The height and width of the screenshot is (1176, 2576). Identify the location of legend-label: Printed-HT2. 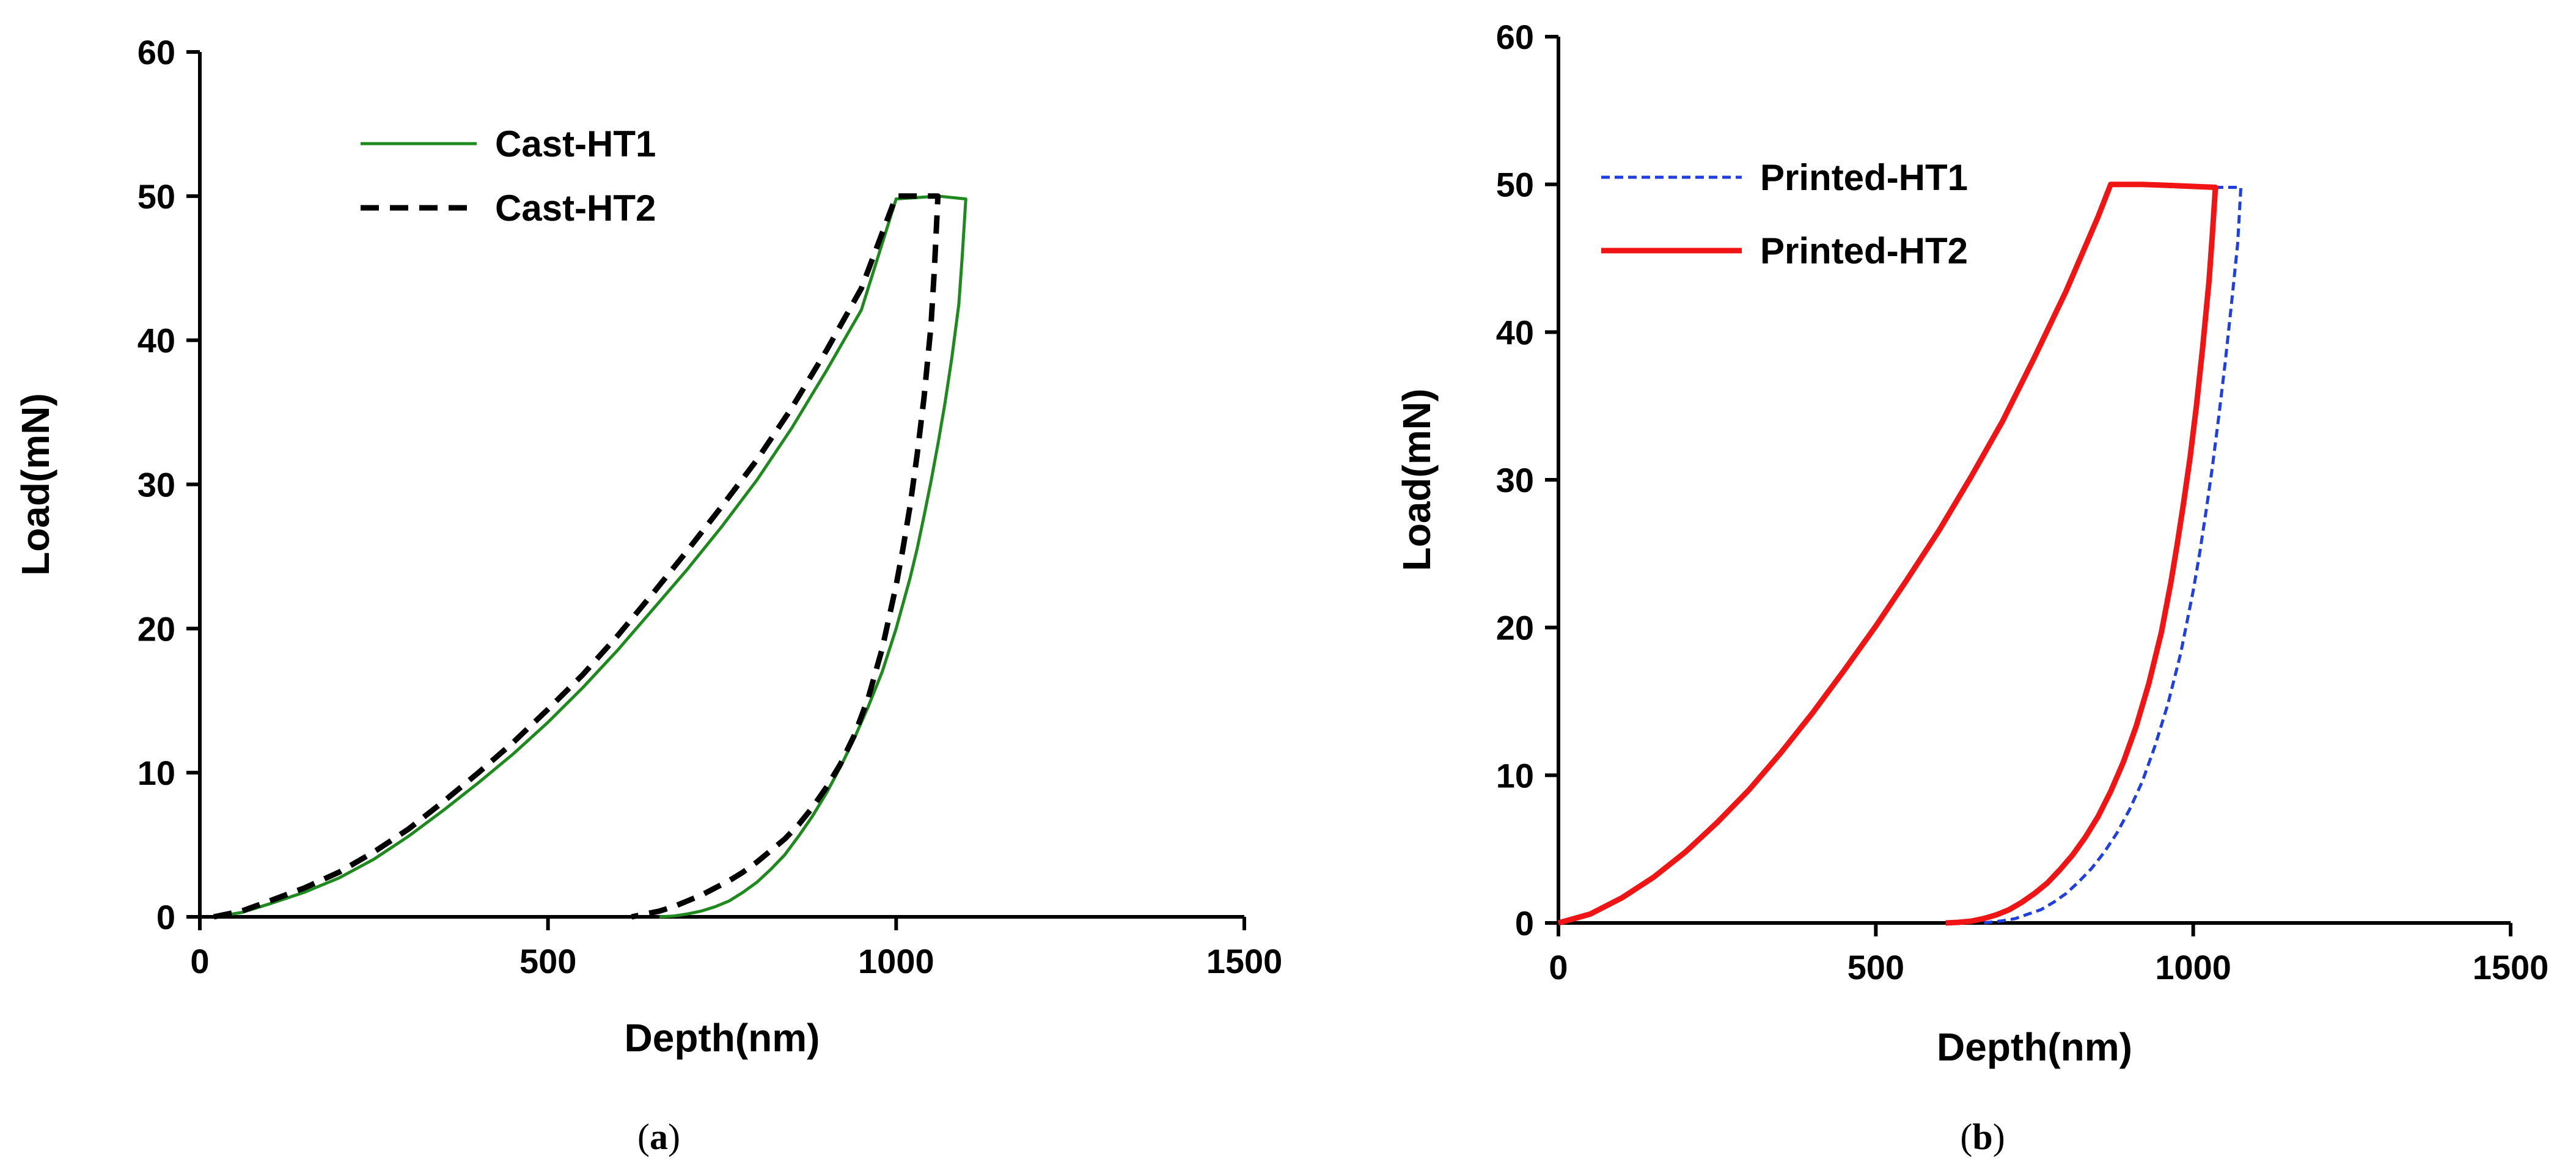
(1864, 250).